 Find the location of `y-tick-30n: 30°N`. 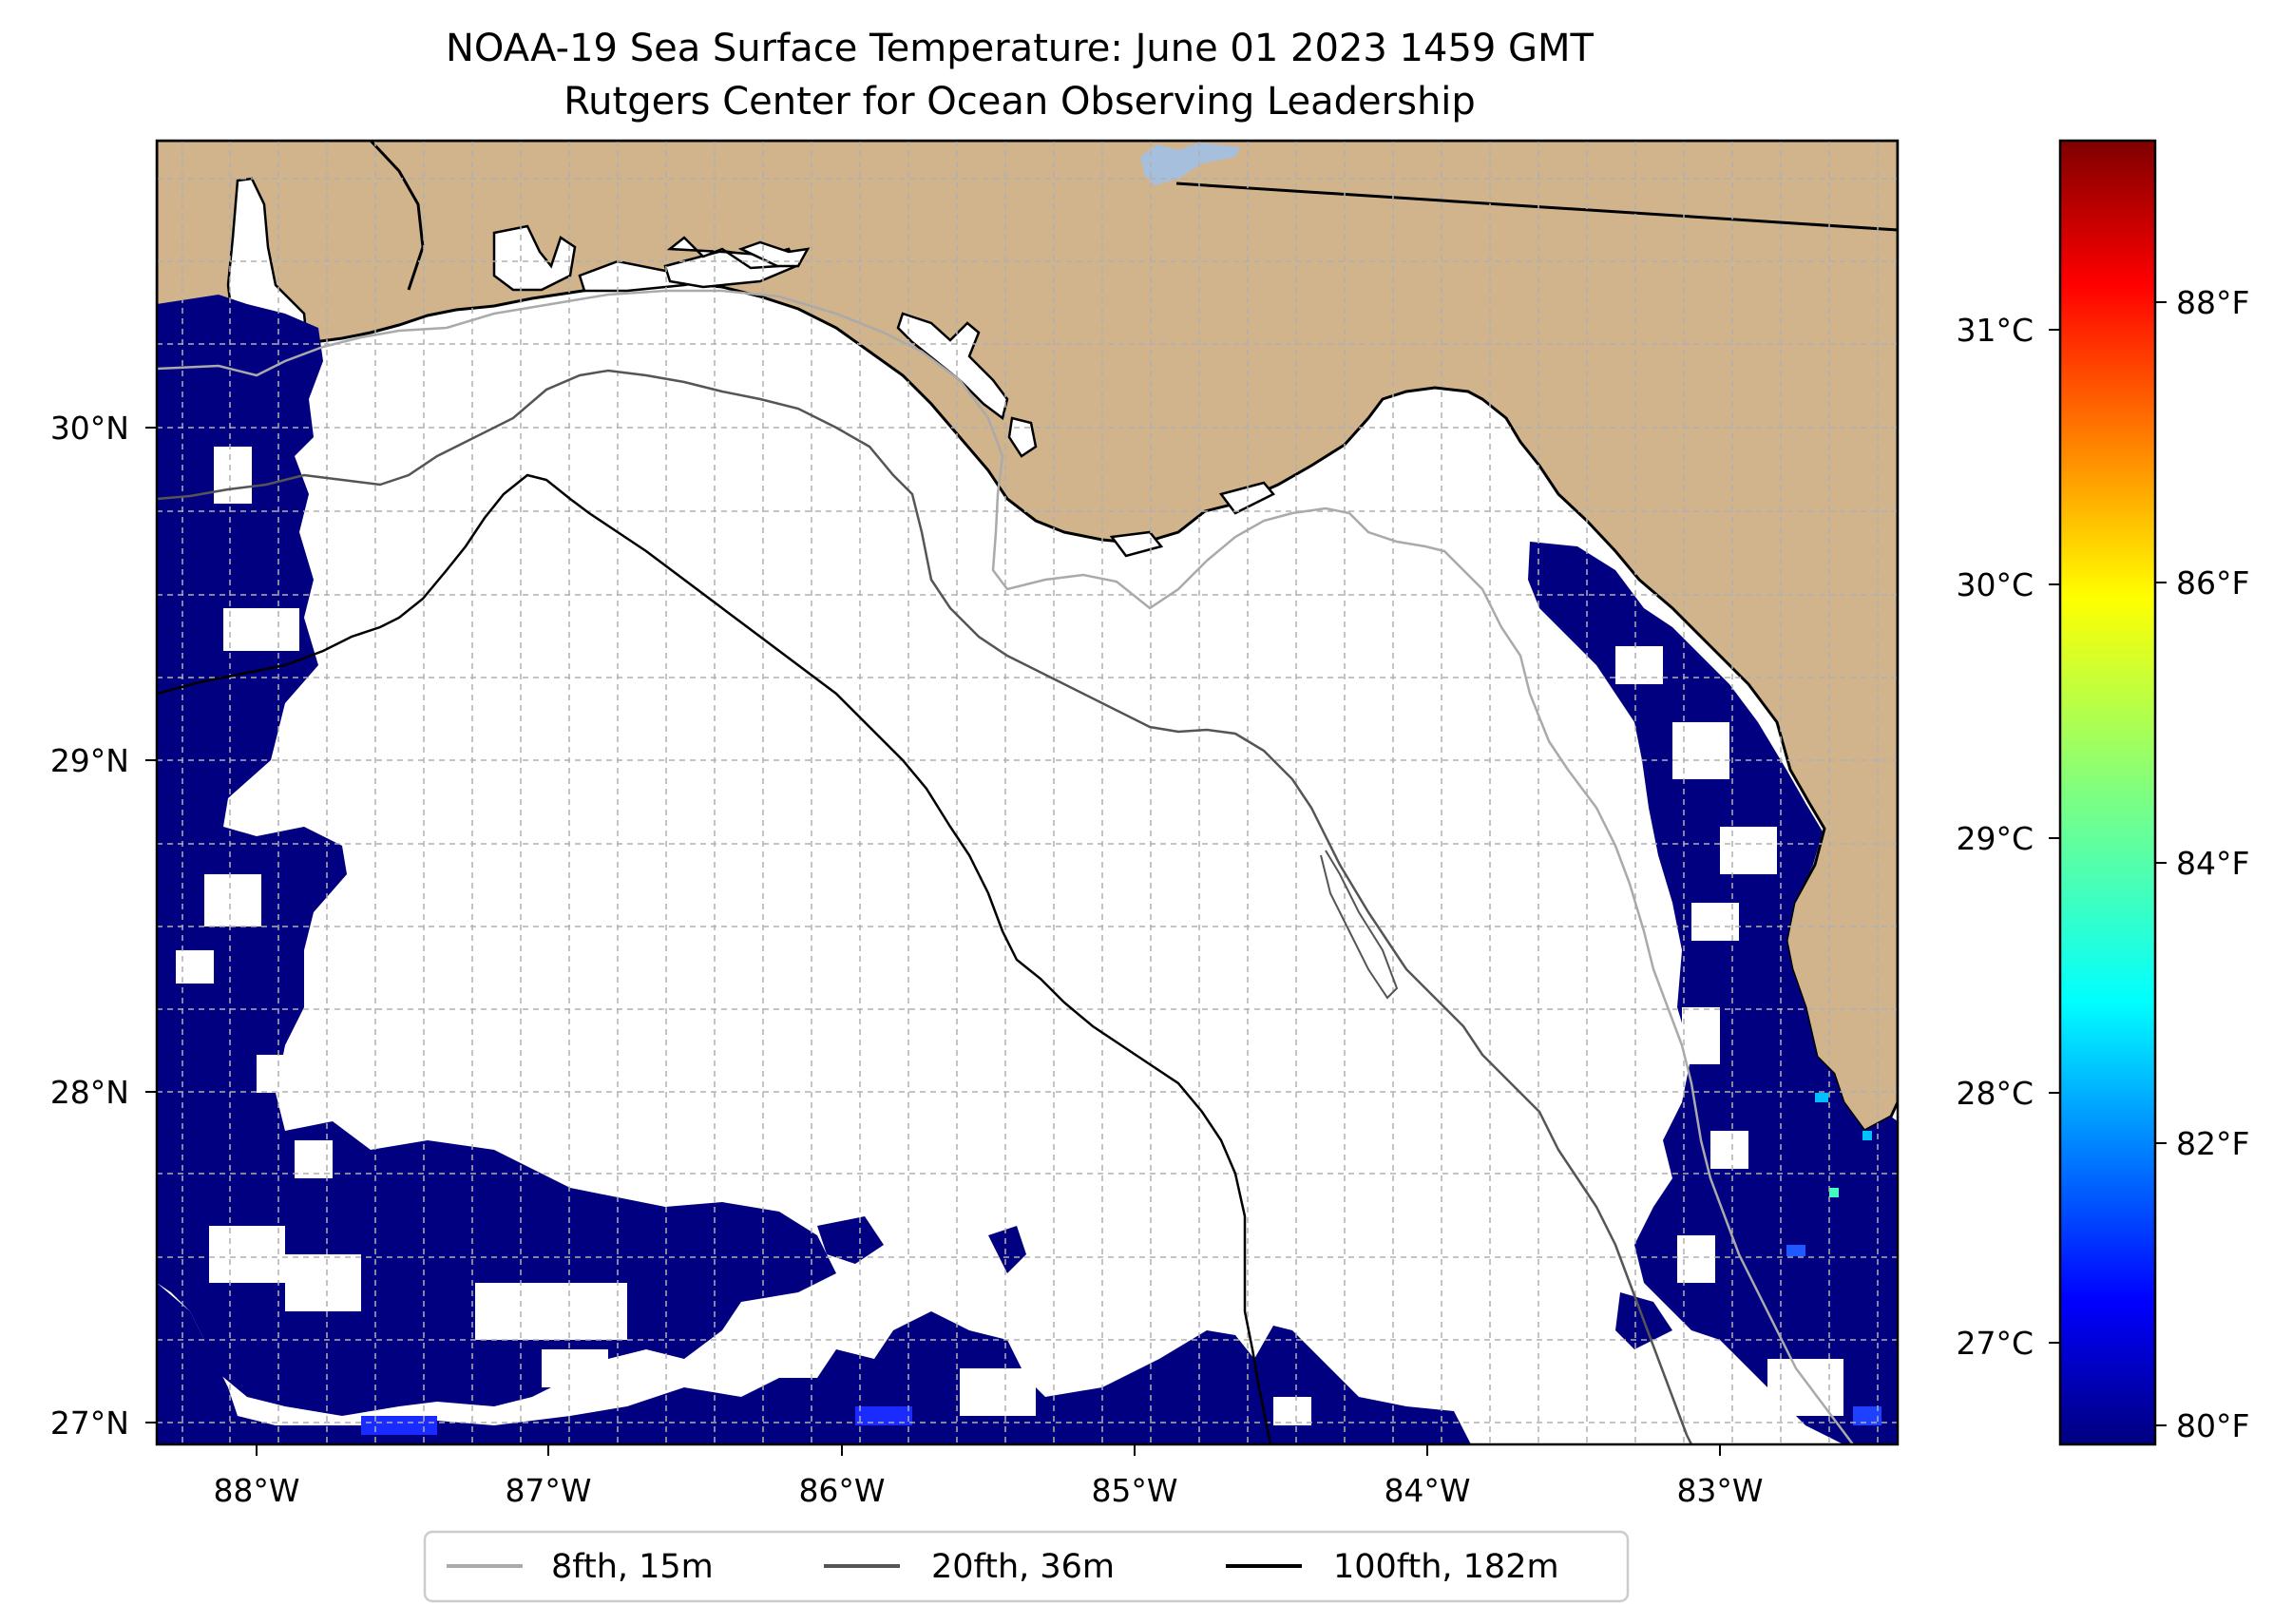

y-tick-30n: 30°N is located at coordinates (89, 428).